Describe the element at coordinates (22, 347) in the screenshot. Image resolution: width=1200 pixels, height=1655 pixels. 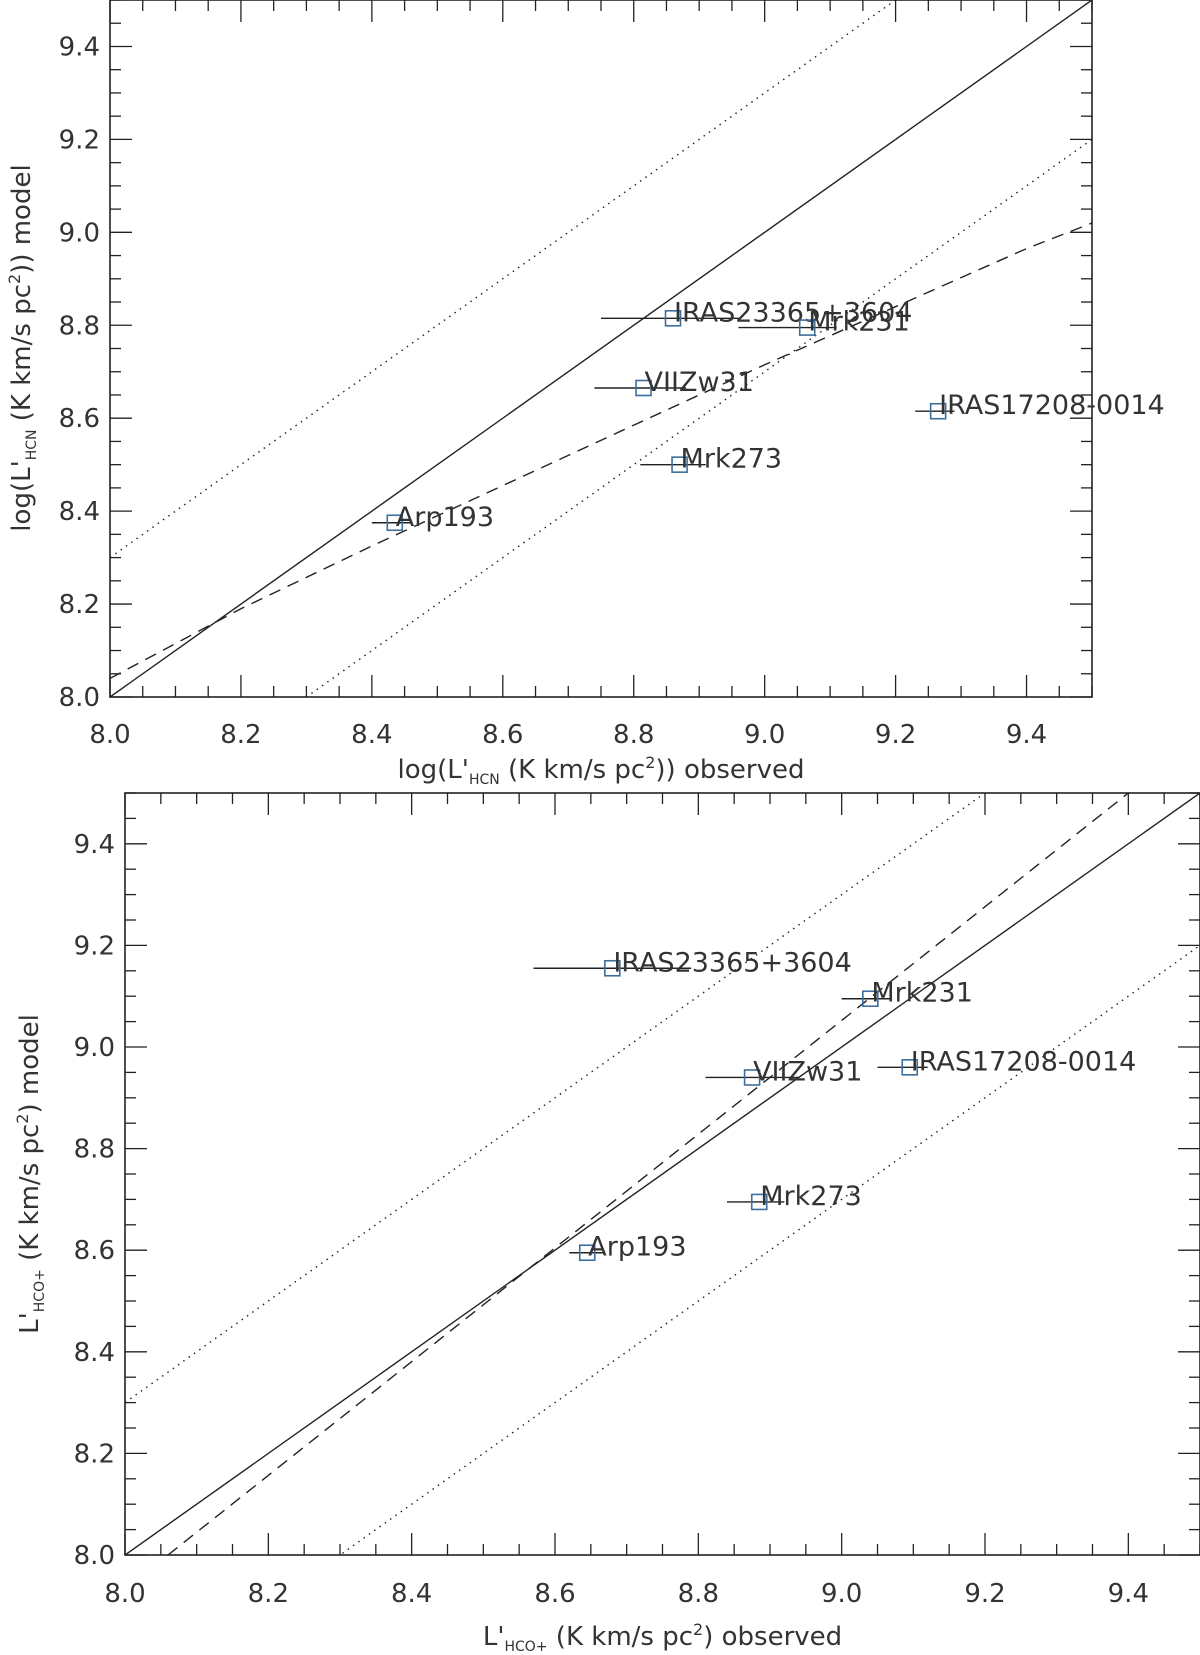
I see `y-axis-title: log(L'HCN (K km/s pc2)) model` at that location.